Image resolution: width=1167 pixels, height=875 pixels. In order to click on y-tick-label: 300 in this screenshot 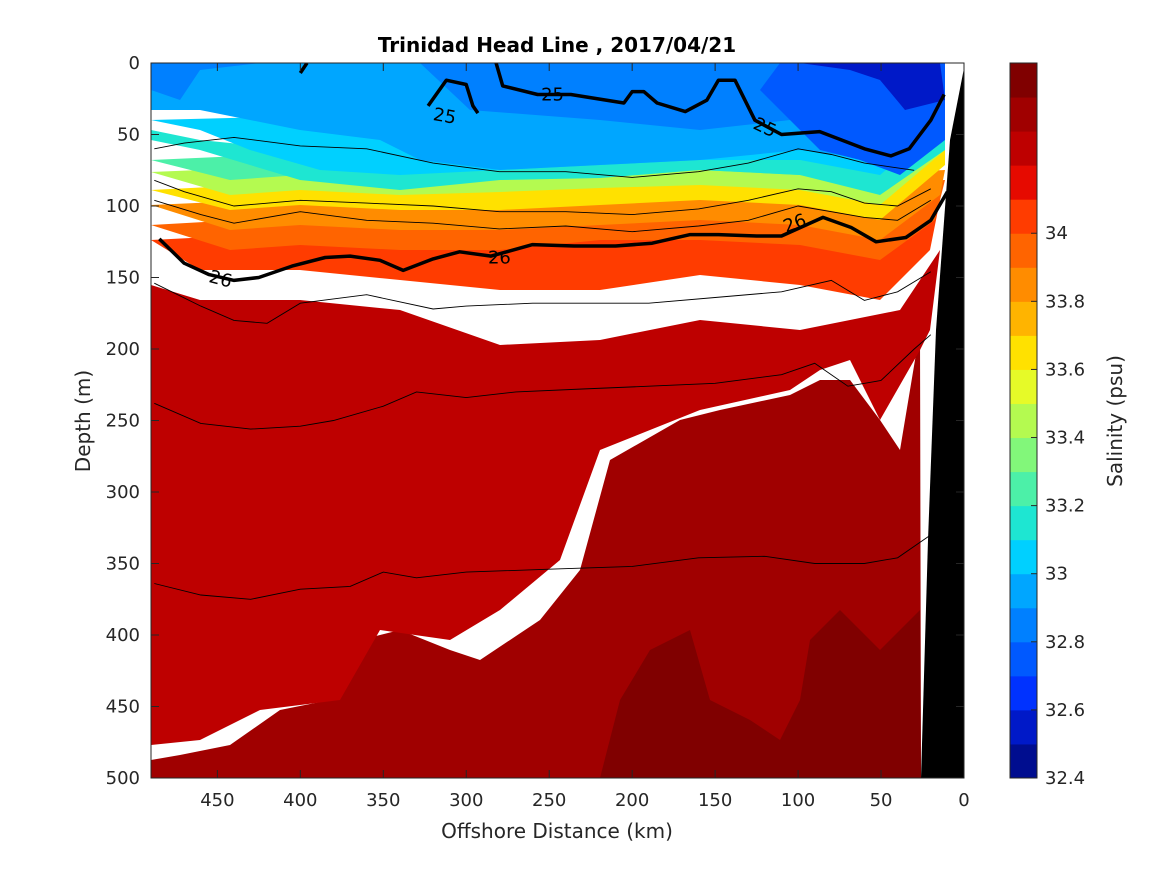, I will do `click(123, 492)`.